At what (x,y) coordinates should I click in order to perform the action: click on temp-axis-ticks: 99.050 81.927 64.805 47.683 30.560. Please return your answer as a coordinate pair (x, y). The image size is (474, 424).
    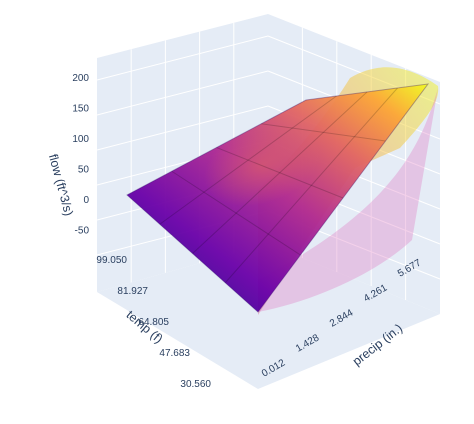
    Looking at the image, I should click on (153, 322).